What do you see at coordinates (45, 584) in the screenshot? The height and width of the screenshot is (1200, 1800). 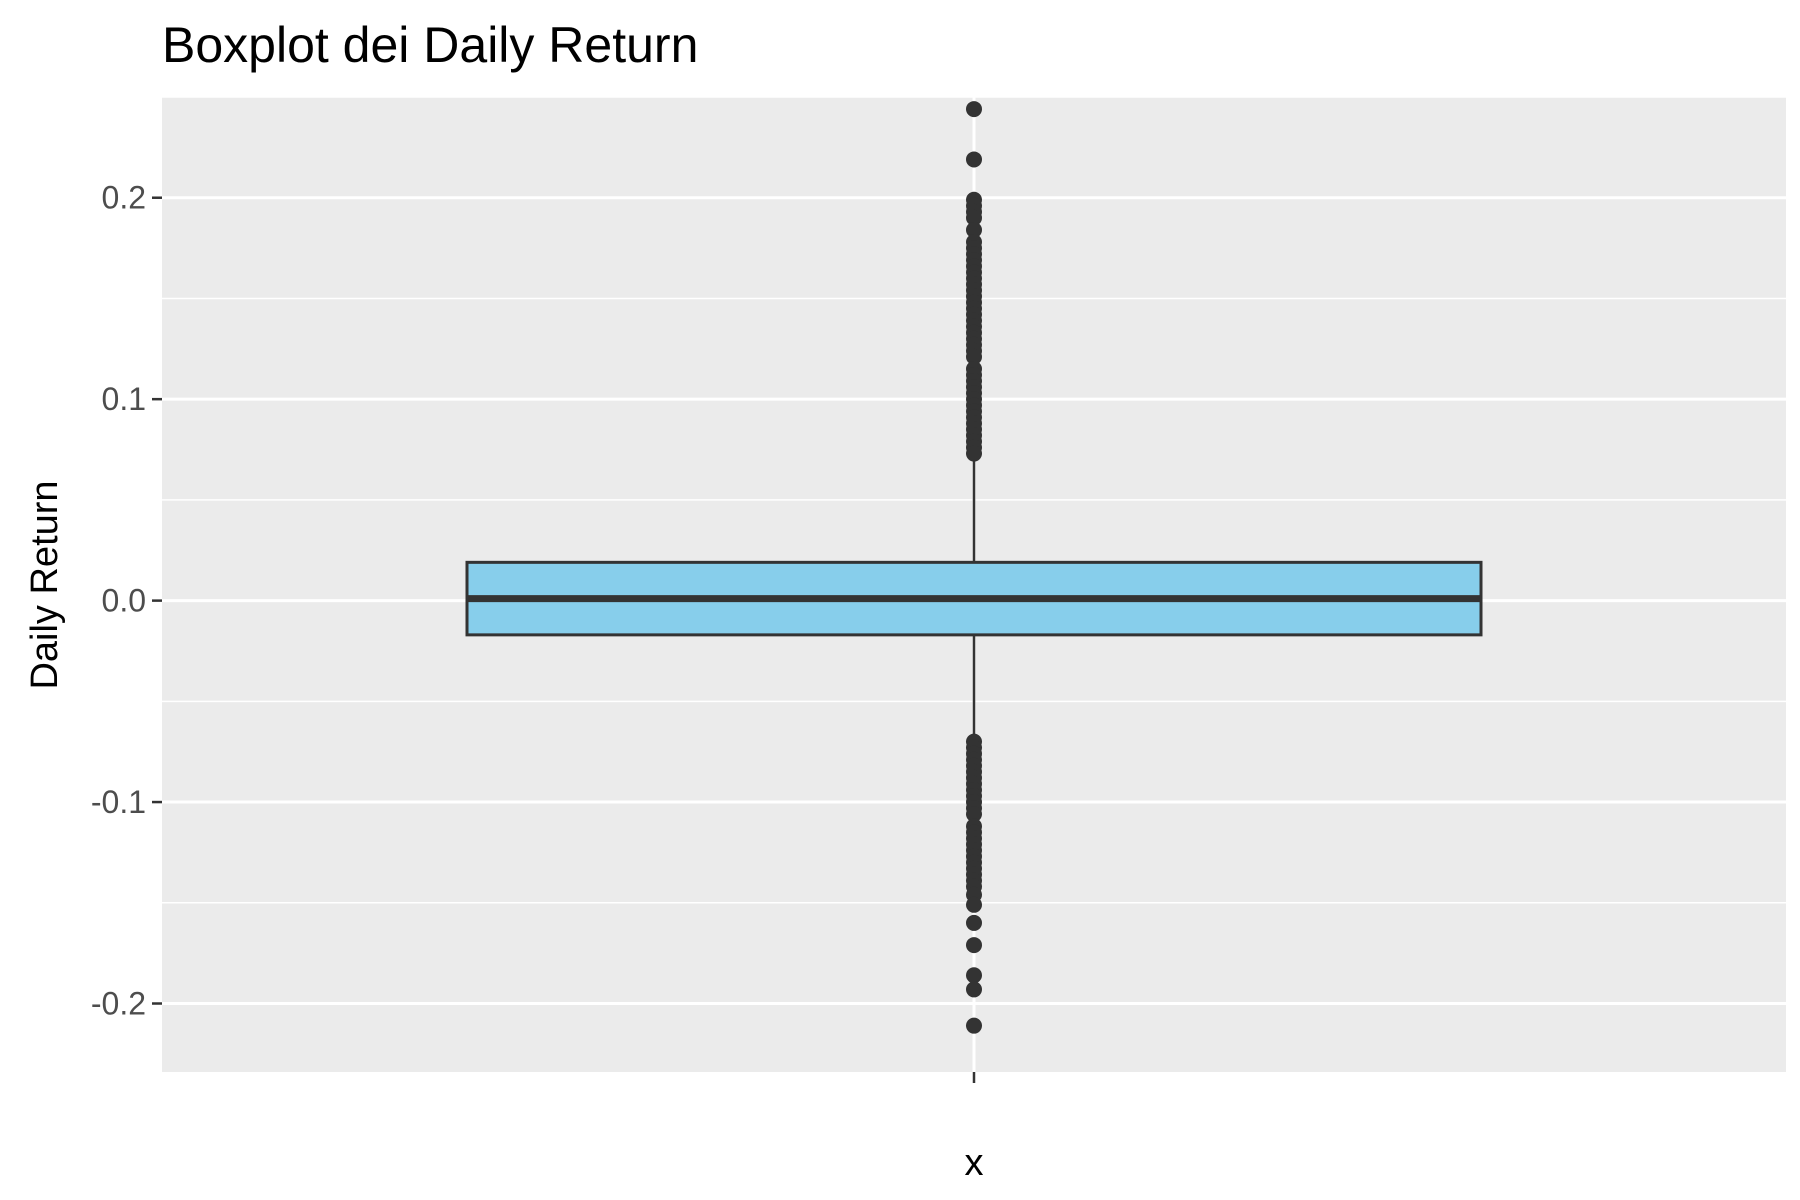 I see `y-axis-title: Daily Return` at bounding box center [45, 584].